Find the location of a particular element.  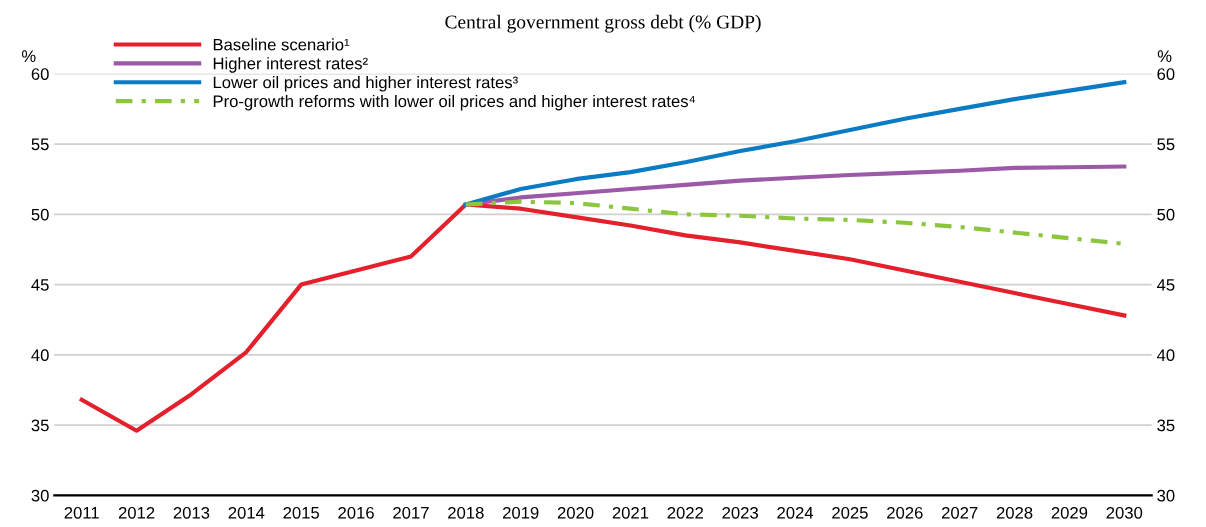

x-tick-label: 2019 is located at coordinates (520, 512).